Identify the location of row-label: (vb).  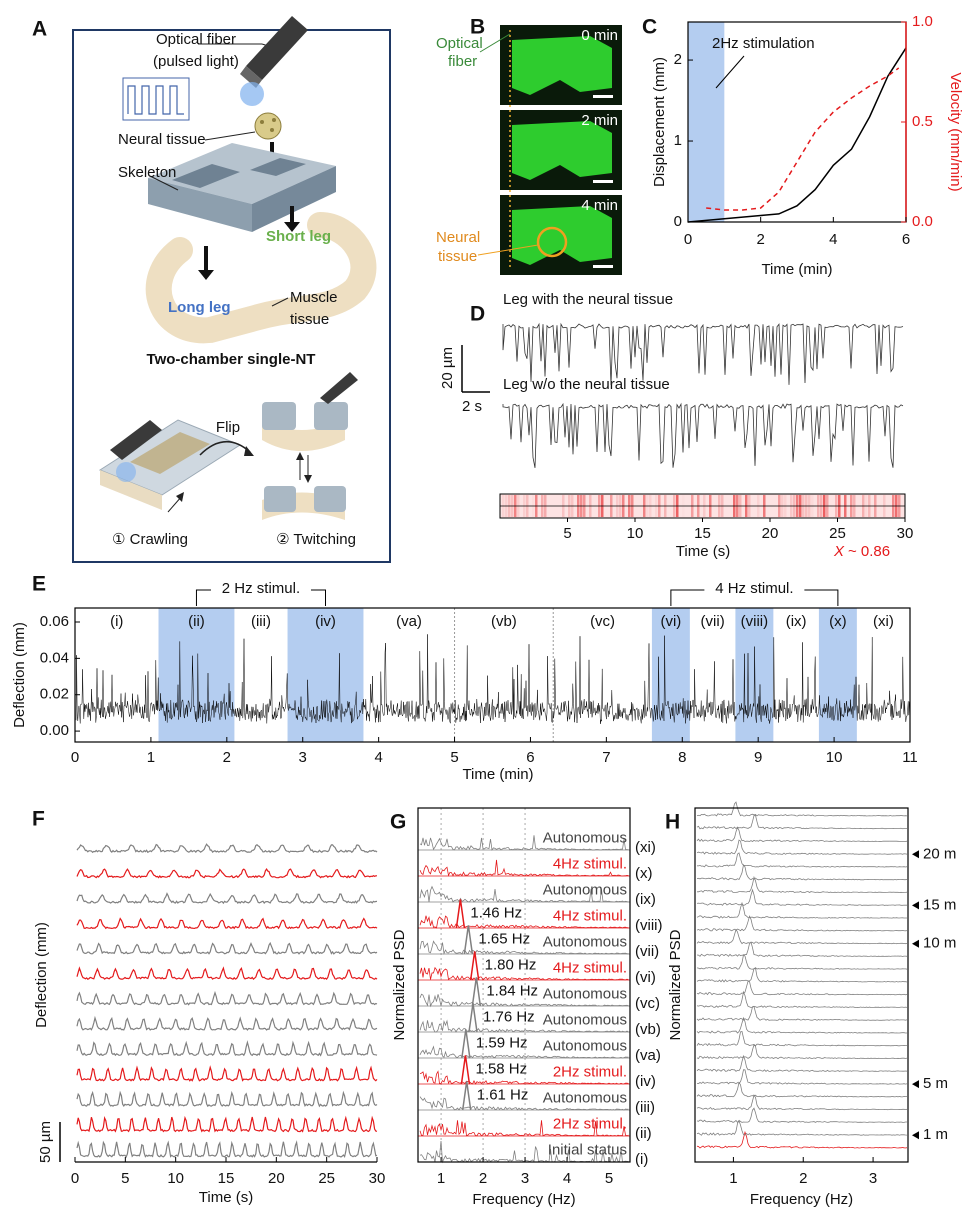
(648, 1029).